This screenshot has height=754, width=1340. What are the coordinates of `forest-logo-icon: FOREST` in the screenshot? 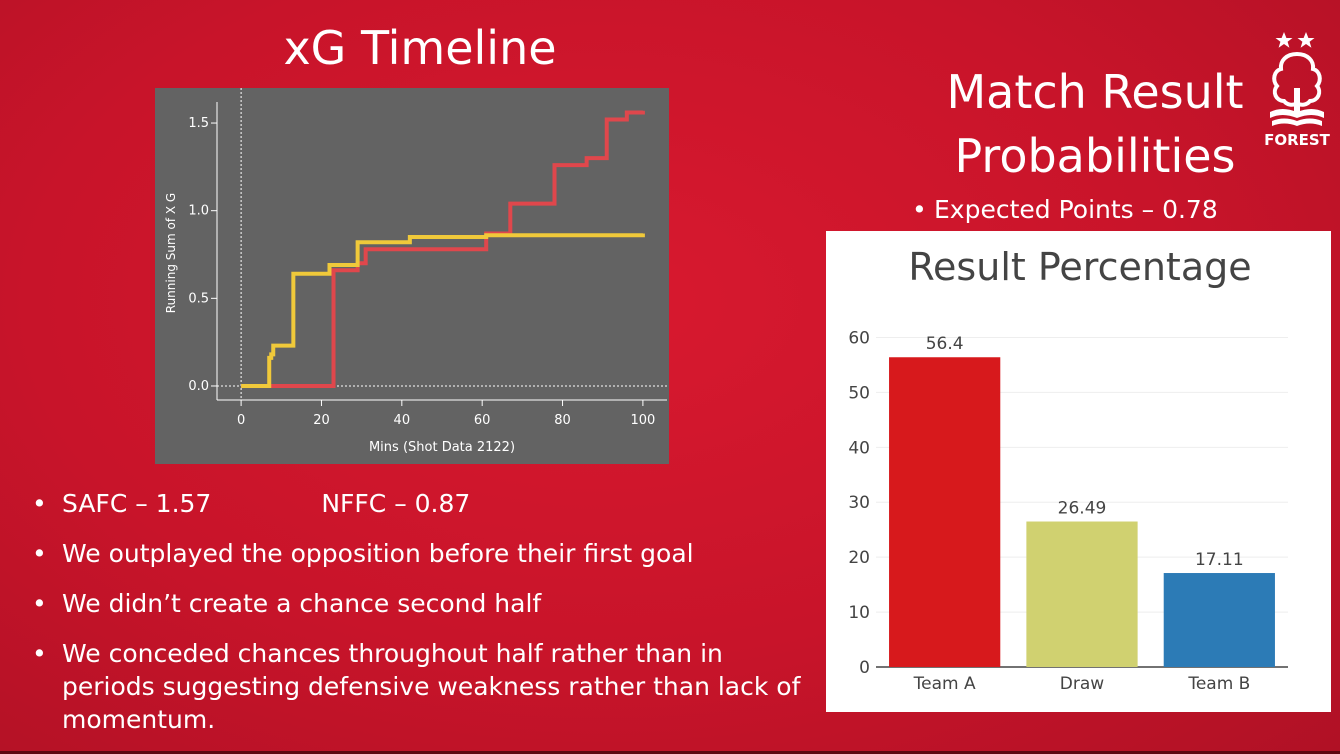 It's located at (1297, 90).